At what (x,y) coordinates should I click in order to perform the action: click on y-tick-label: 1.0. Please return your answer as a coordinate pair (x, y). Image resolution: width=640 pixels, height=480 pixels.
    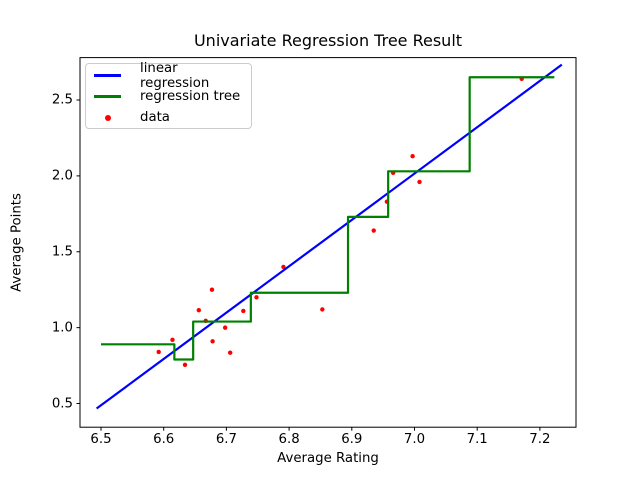
    Looking at the image, I should click on (62, 328).